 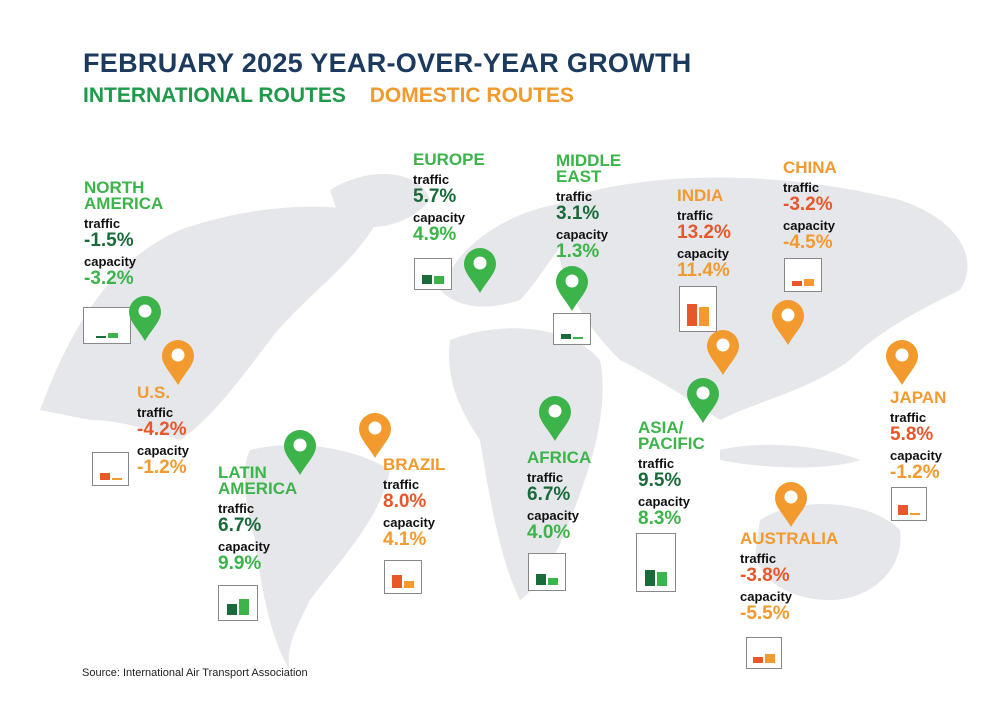 I want to click on capacity-value: 4.1%, so click(x=405, y=539).